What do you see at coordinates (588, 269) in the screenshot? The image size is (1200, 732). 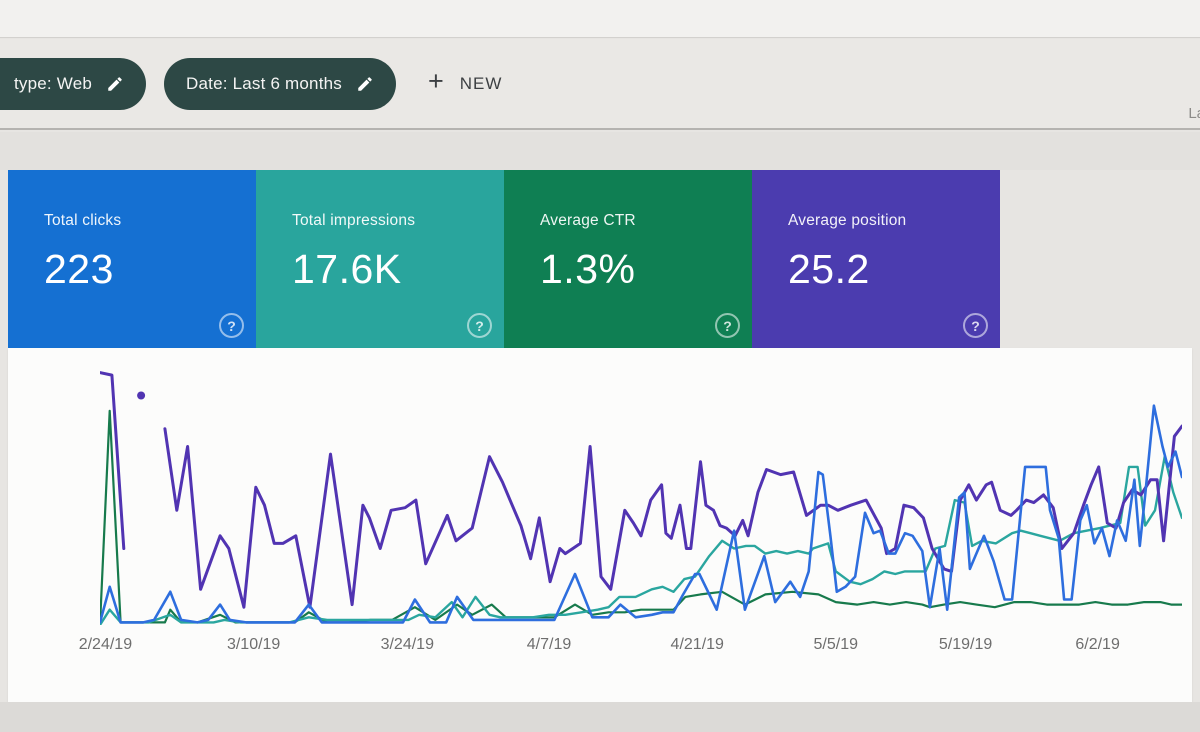 I see `card-value: 1.3%` at bounding box center [588, 269].